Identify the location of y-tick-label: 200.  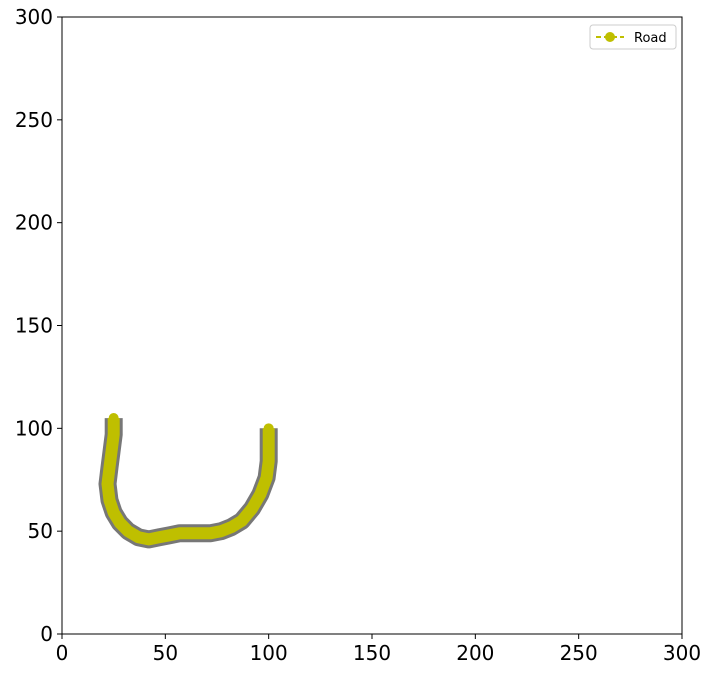
(34, 223).